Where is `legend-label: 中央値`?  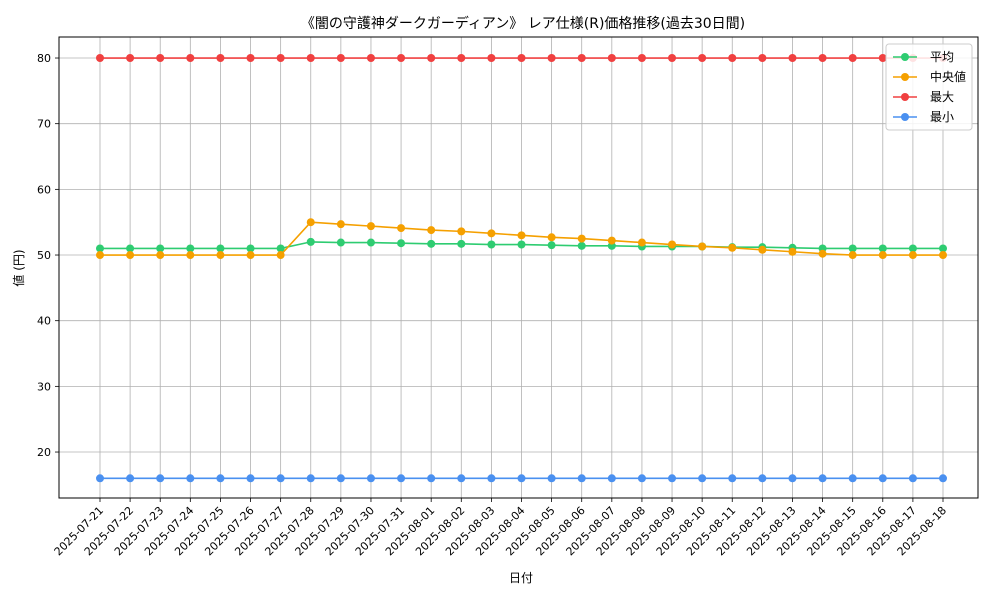
legend-label: 中央値 is located at coordinates (948, 76).